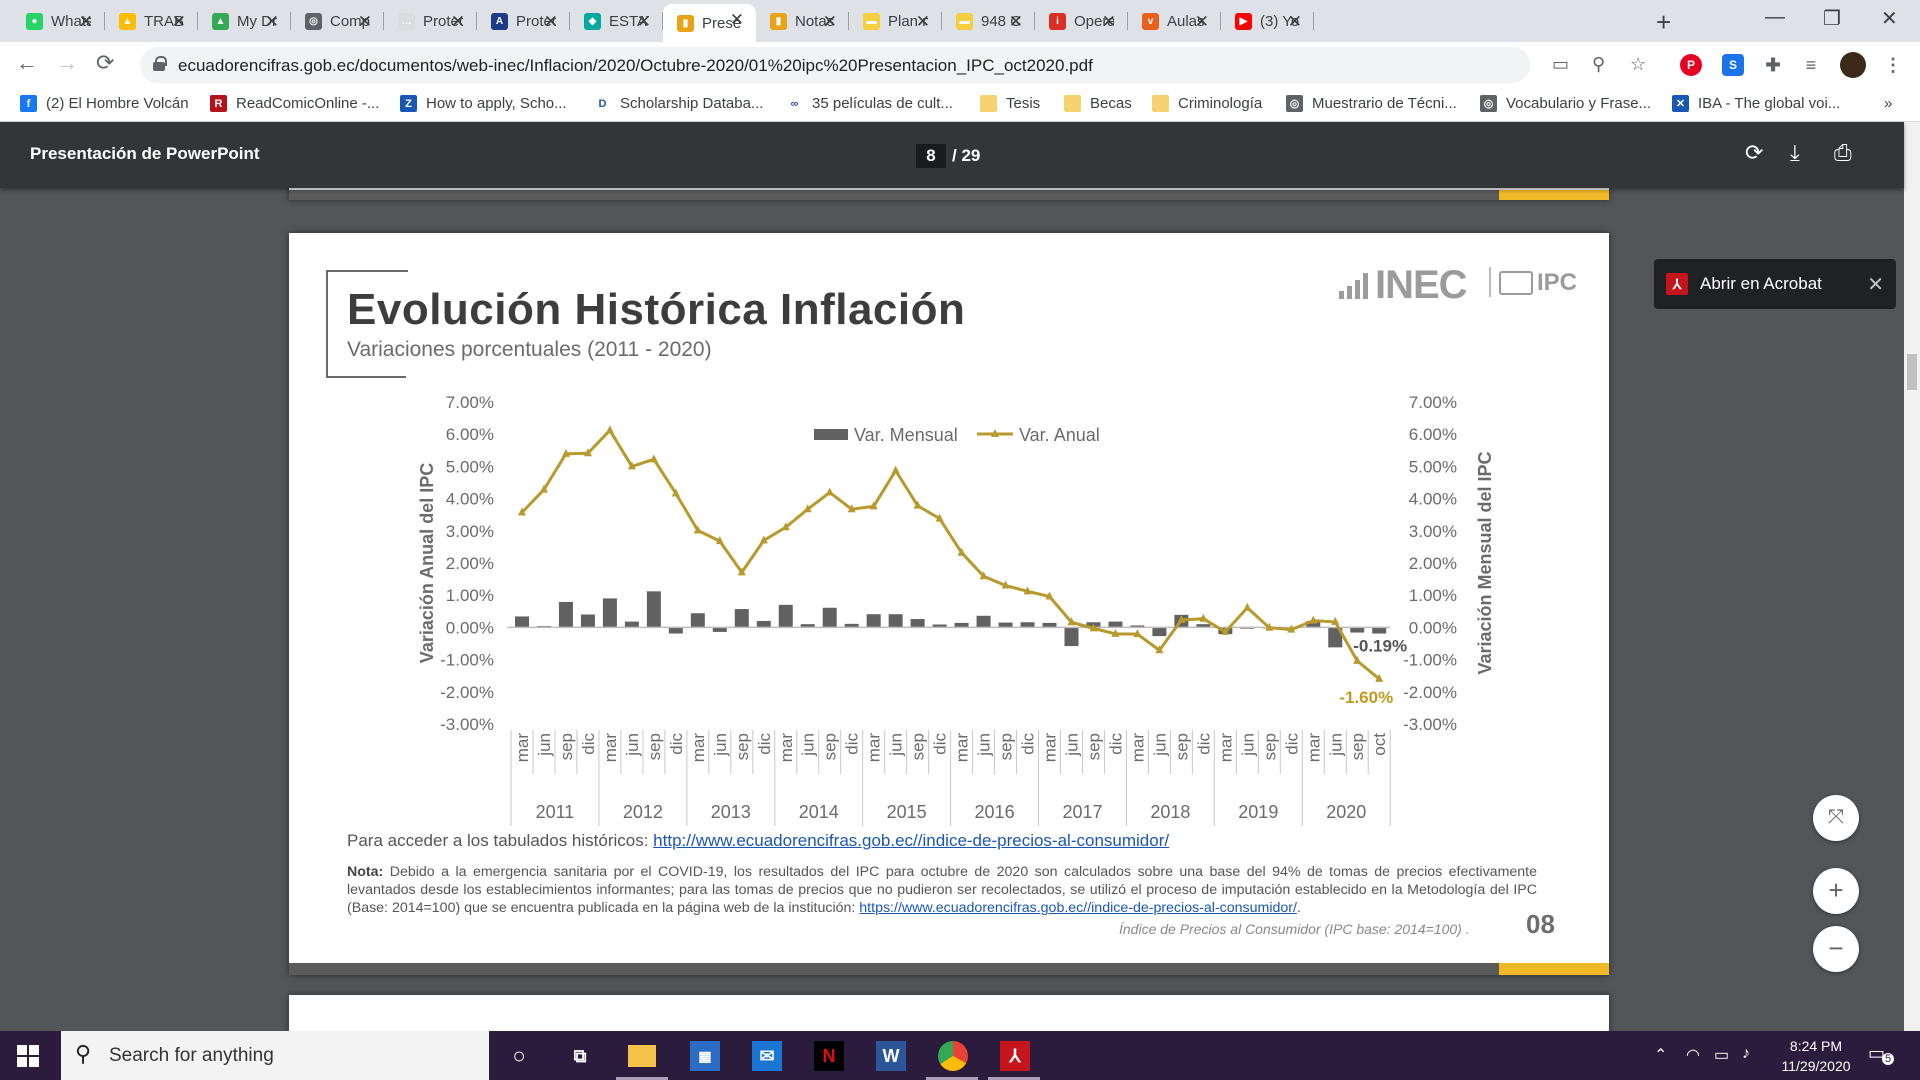  What do you see at coordinates (829, 1056) in the screenshot?
I see `netflix-icon: N` at bounding box center [829, 1056].